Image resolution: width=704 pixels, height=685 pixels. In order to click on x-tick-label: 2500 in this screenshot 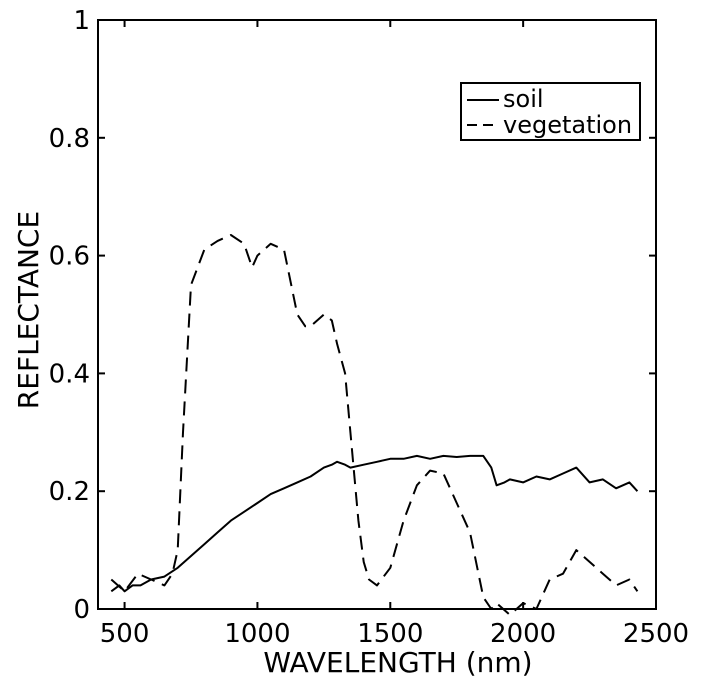, I will do `click(656, 634)`.